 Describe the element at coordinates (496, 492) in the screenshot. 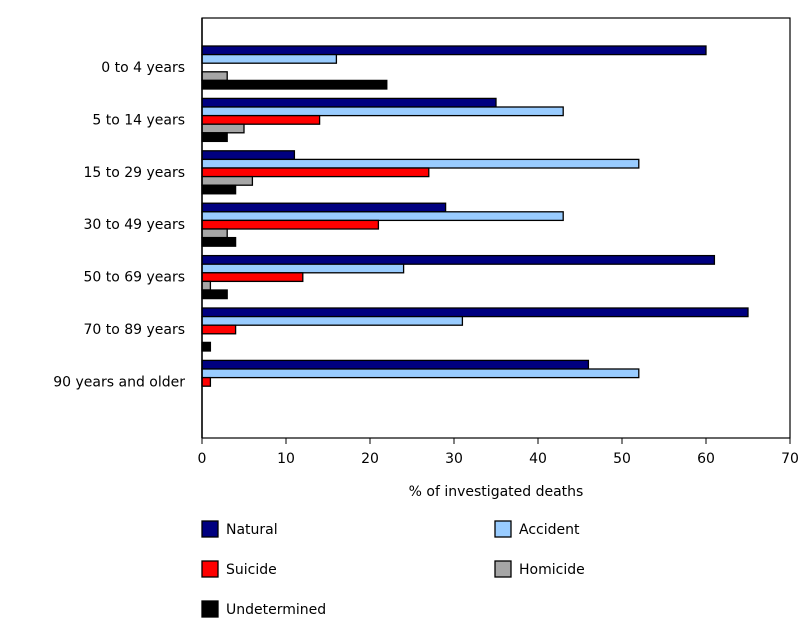

I see `x-axis-label: % of investigated deaths` at that location.